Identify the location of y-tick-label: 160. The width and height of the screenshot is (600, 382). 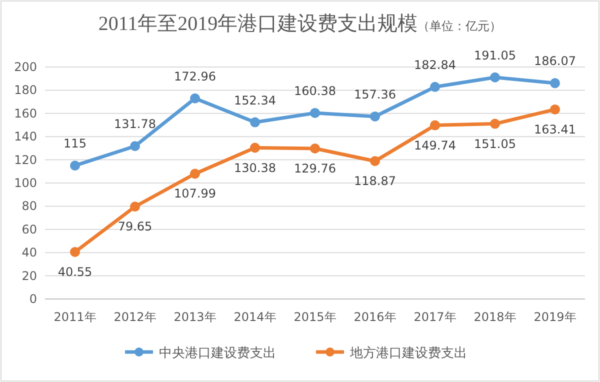
(25, 113).